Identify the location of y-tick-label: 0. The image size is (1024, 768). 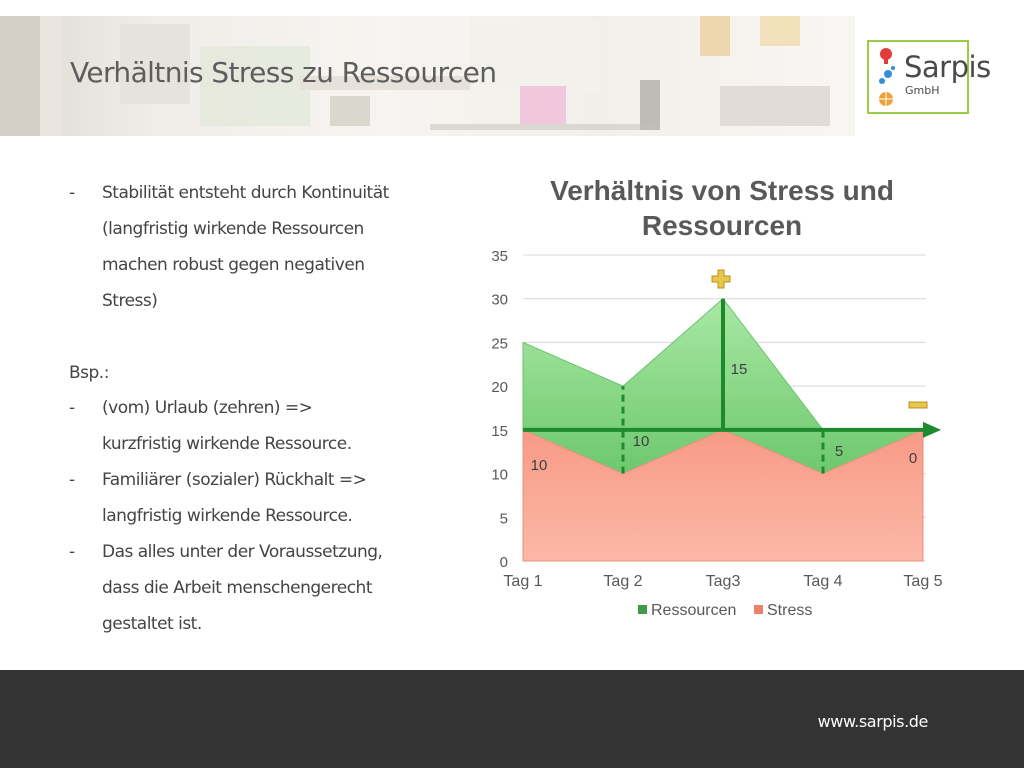
(504, 562).